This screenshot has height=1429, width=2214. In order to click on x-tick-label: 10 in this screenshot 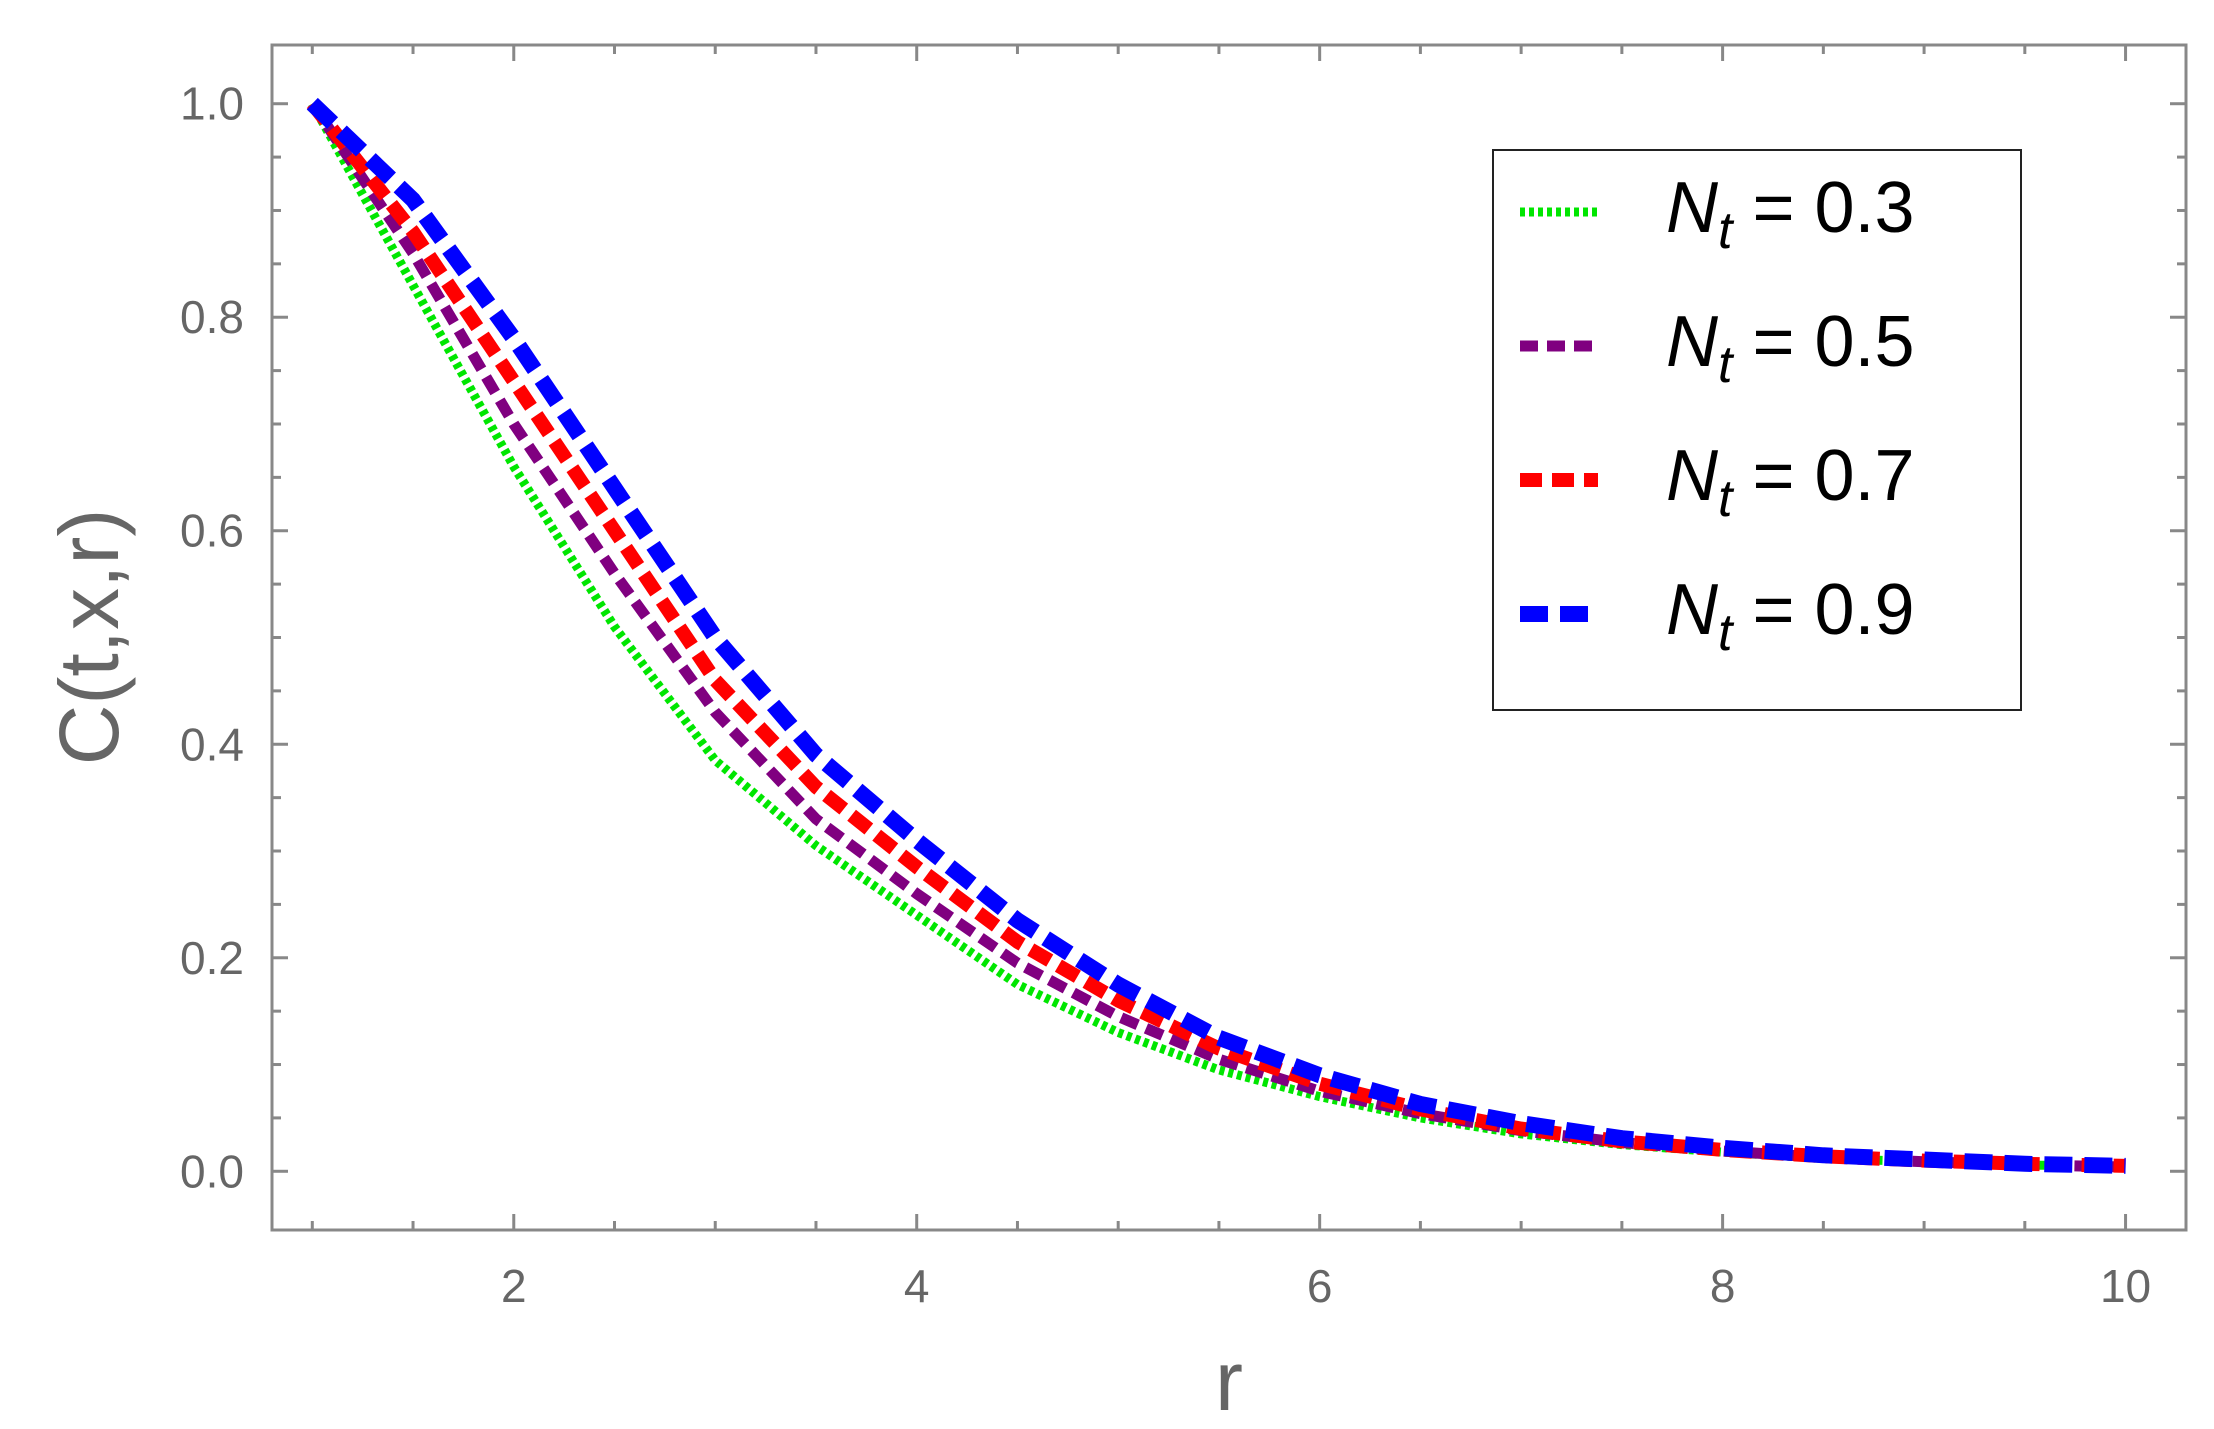, I will do `click(2125, 1286)`.